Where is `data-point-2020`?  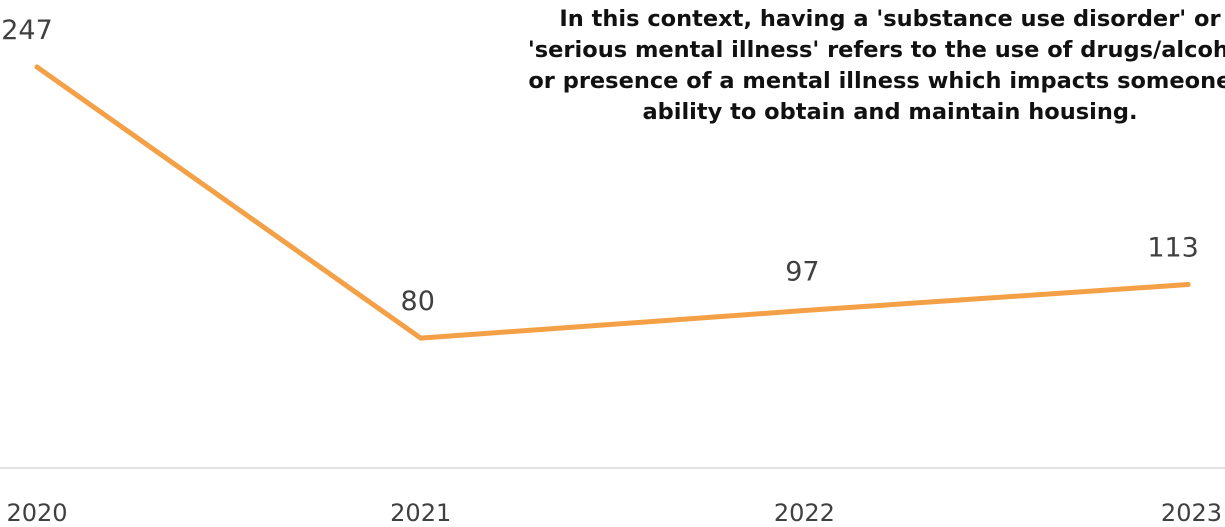
data-point-2020 is located at coordinates (37, 67).